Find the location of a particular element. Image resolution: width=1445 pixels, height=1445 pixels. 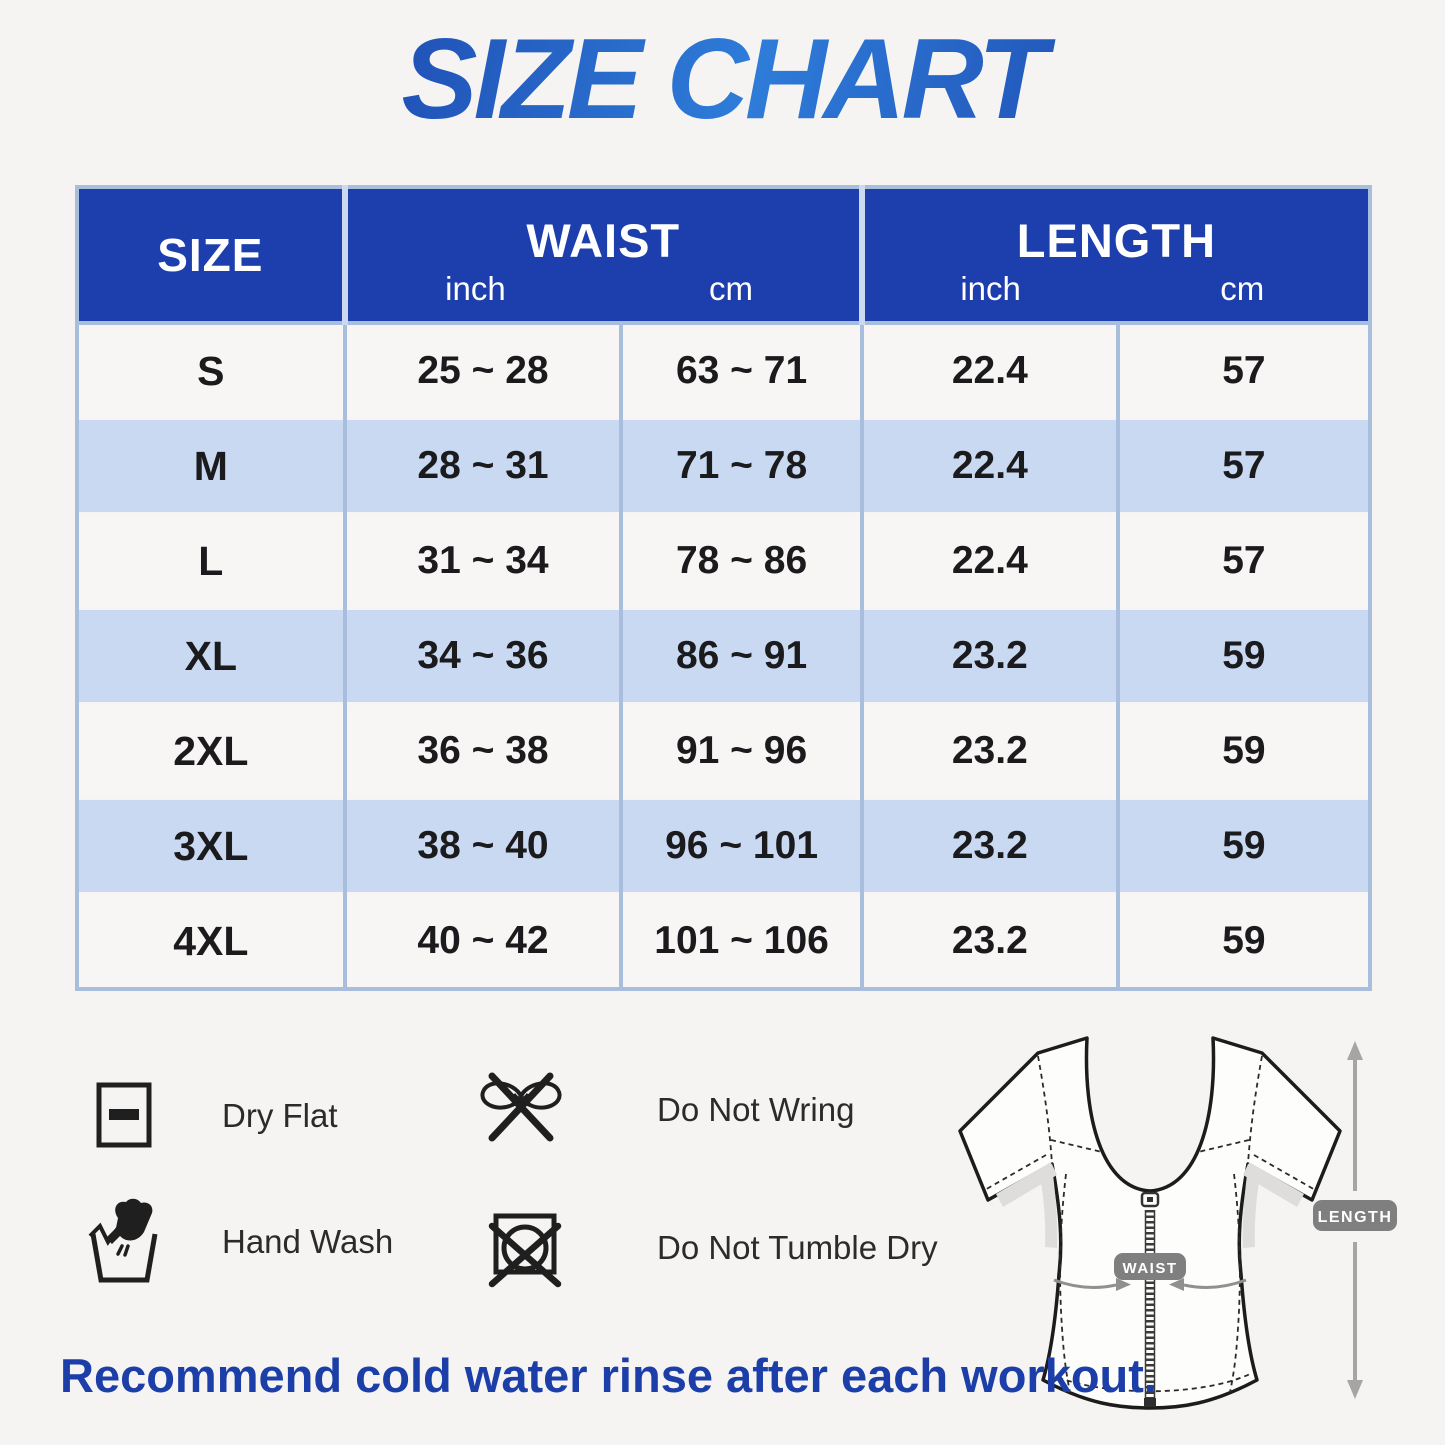

page-title: SIZE CHART is located at coordinates (722, 79).